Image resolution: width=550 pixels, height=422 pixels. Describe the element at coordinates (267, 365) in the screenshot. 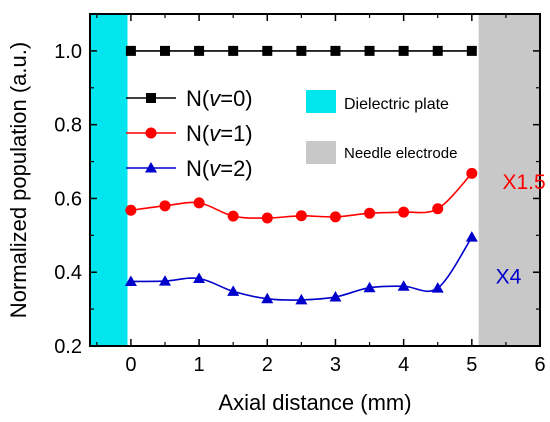

I see `x-tick-label: 2` at that location.